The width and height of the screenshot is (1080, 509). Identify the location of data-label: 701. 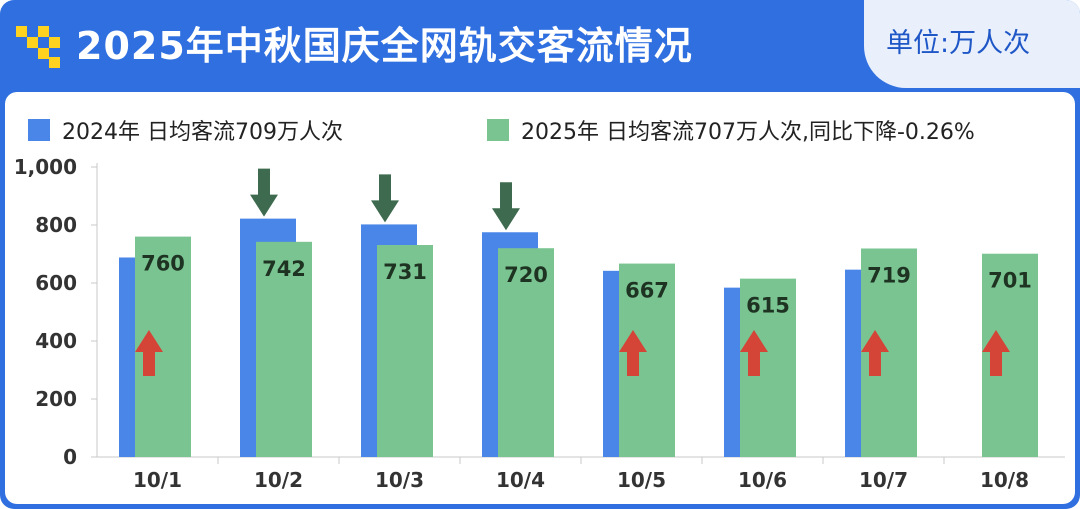
(1010, 281).